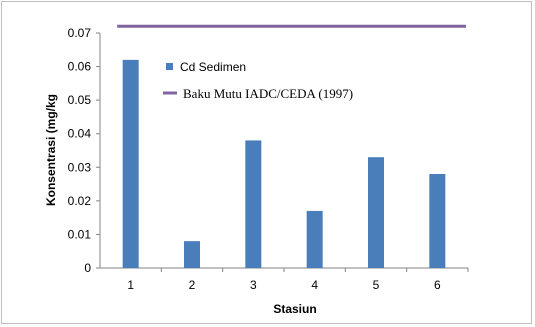 This screenshot has width=535, height=327. What do you see at coordinates (80, 67) in the screenshot?
I see `y-tick-label: 0.06` at bounding box center [80, 67].